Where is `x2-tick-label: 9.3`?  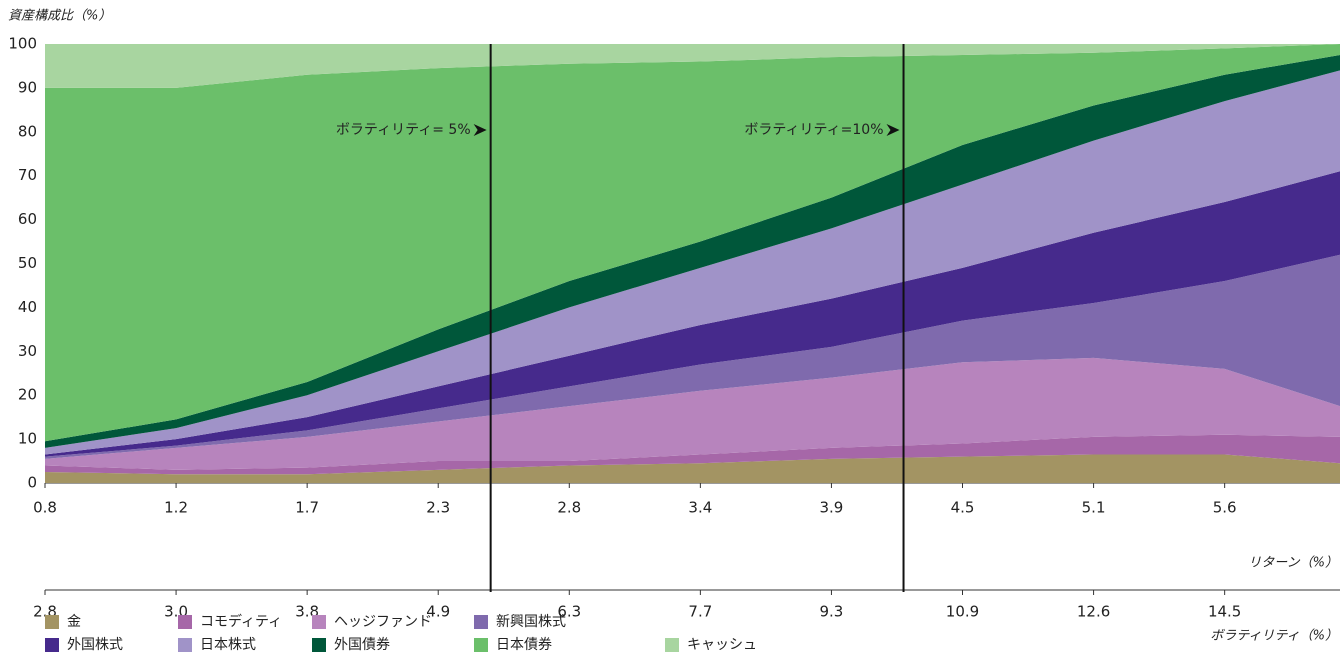
x2-tick-label: 9.3 is located at coordinates (832, 612).